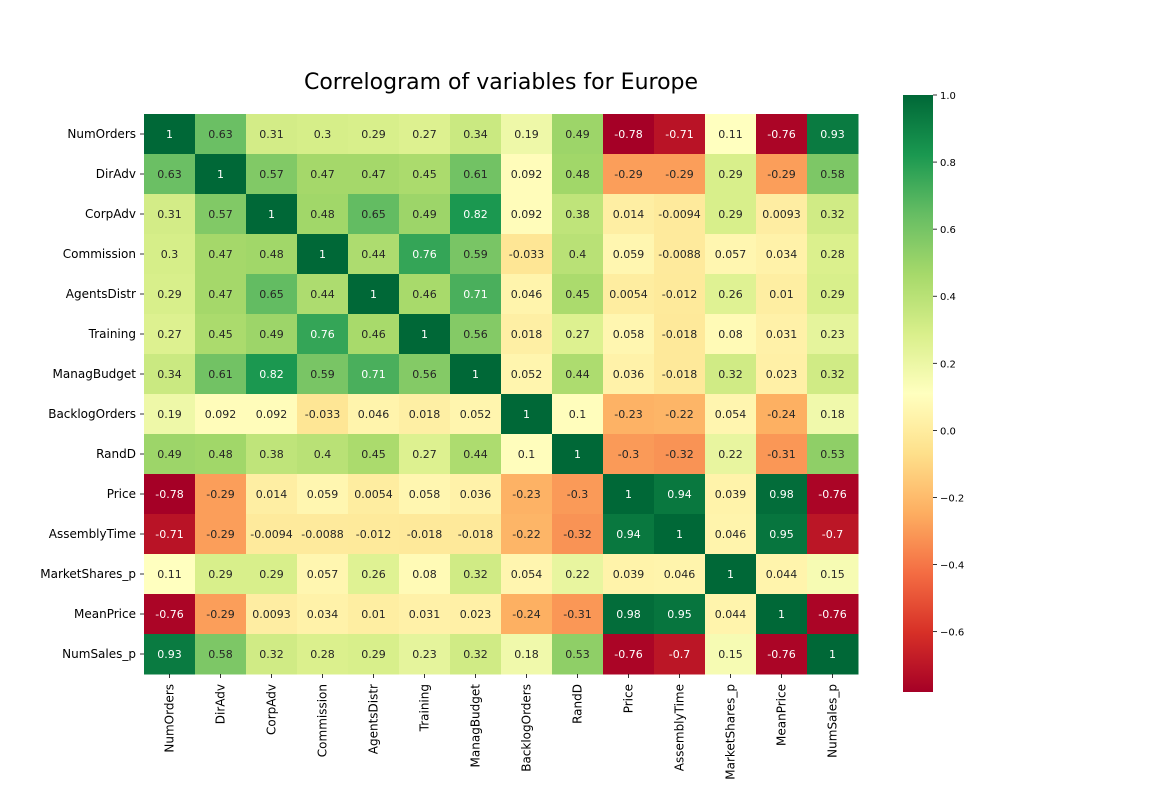 This screenshot has width=1152, height=792. Describe the element at coordinates (782, 374) in the screenshot. I see `cell-value-label: 0.023` at that location.